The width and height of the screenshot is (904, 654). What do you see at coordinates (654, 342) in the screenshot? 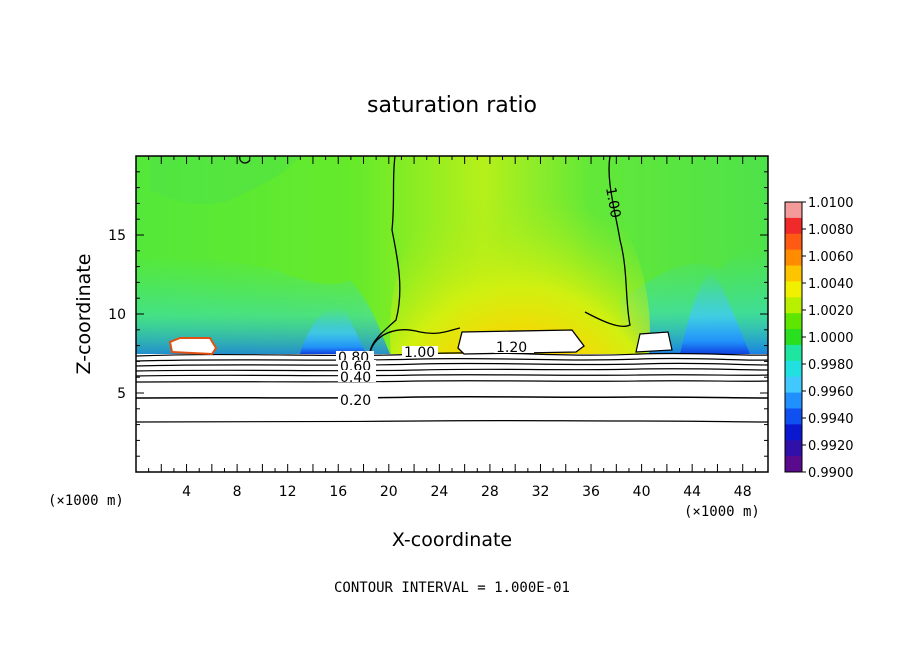
I see `cloud-right-blob` at bounding box center [654, 342].